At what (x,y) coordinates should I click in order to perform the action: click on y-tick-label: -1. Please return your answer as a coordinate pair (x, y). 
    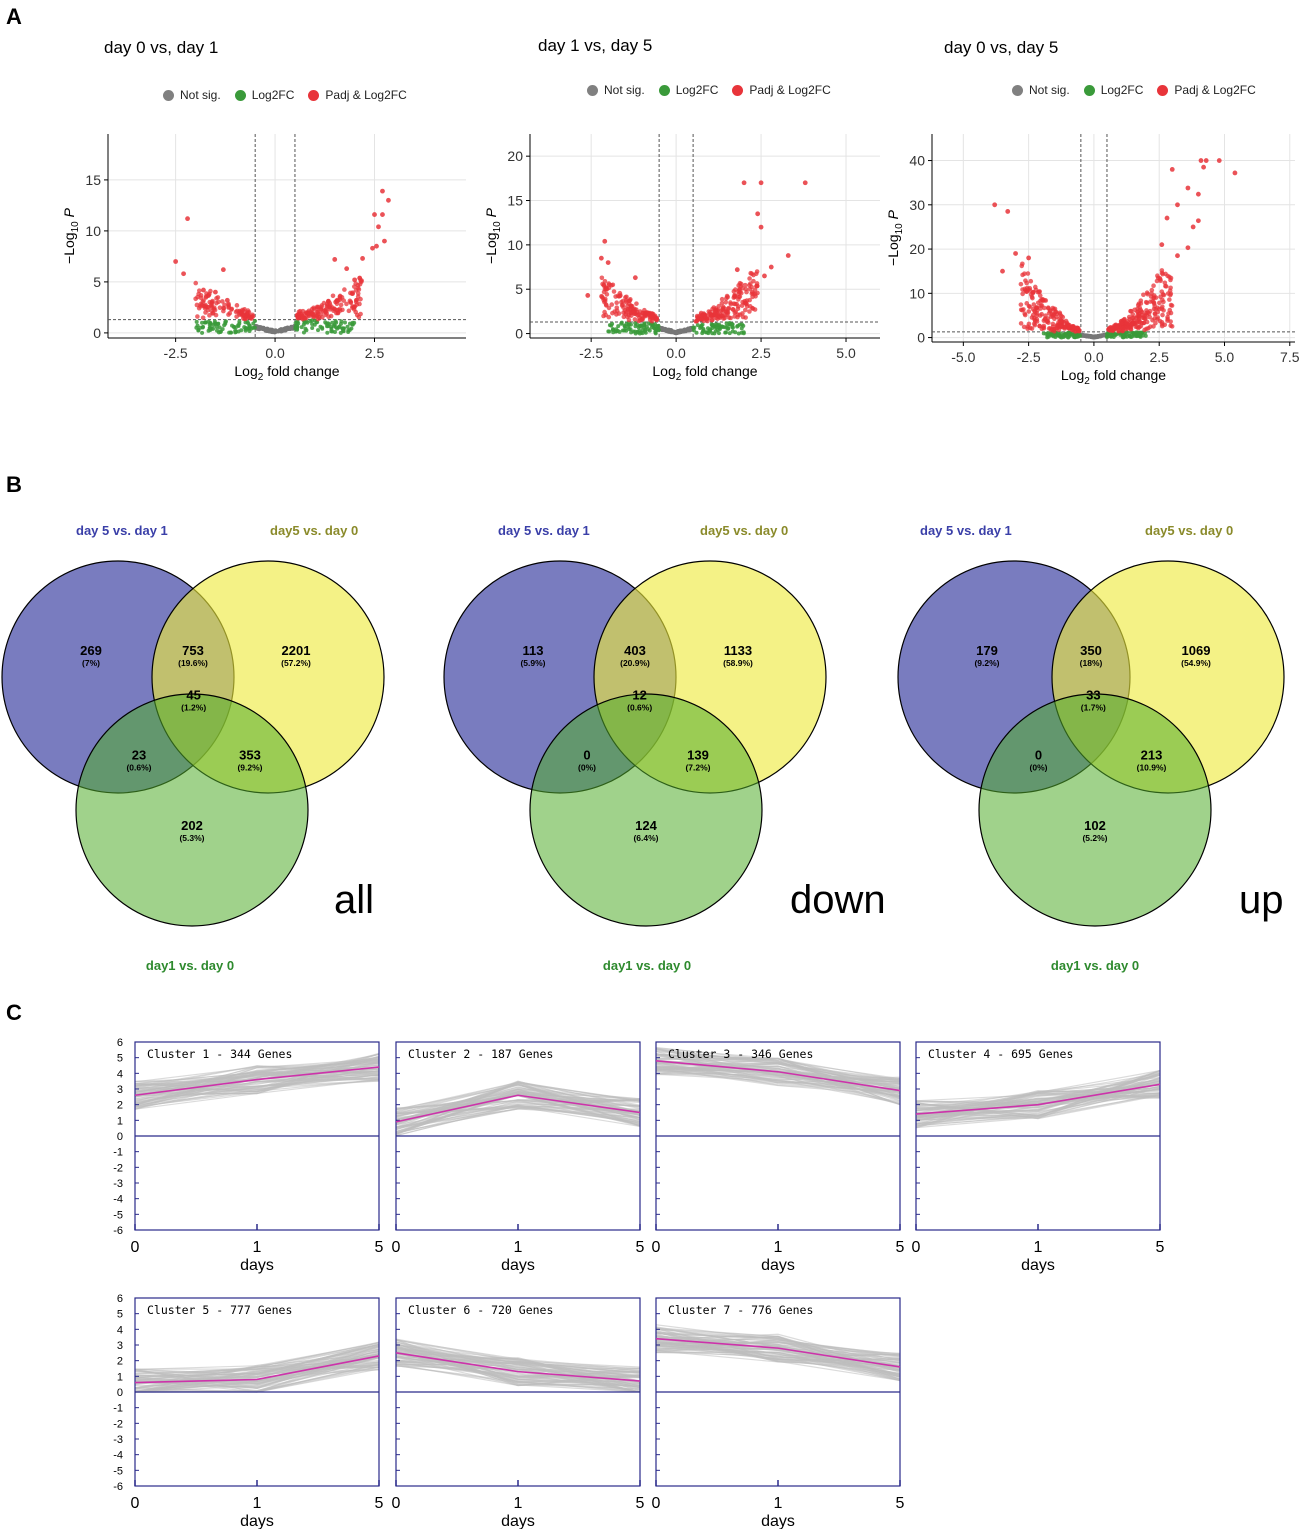
    Looking at the image, I should click on (118, 1409).